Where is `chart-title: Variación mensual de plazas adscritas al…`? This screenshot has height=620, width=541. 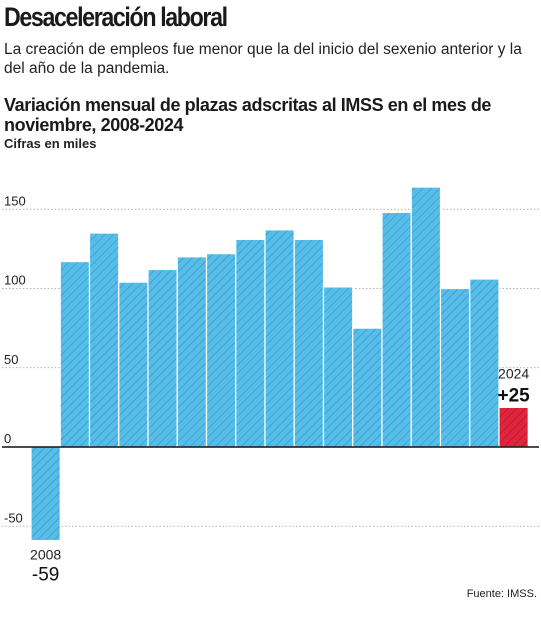 chart-title: Variación mensual de plazas adscritas al… is located at coordinates (248, 115).